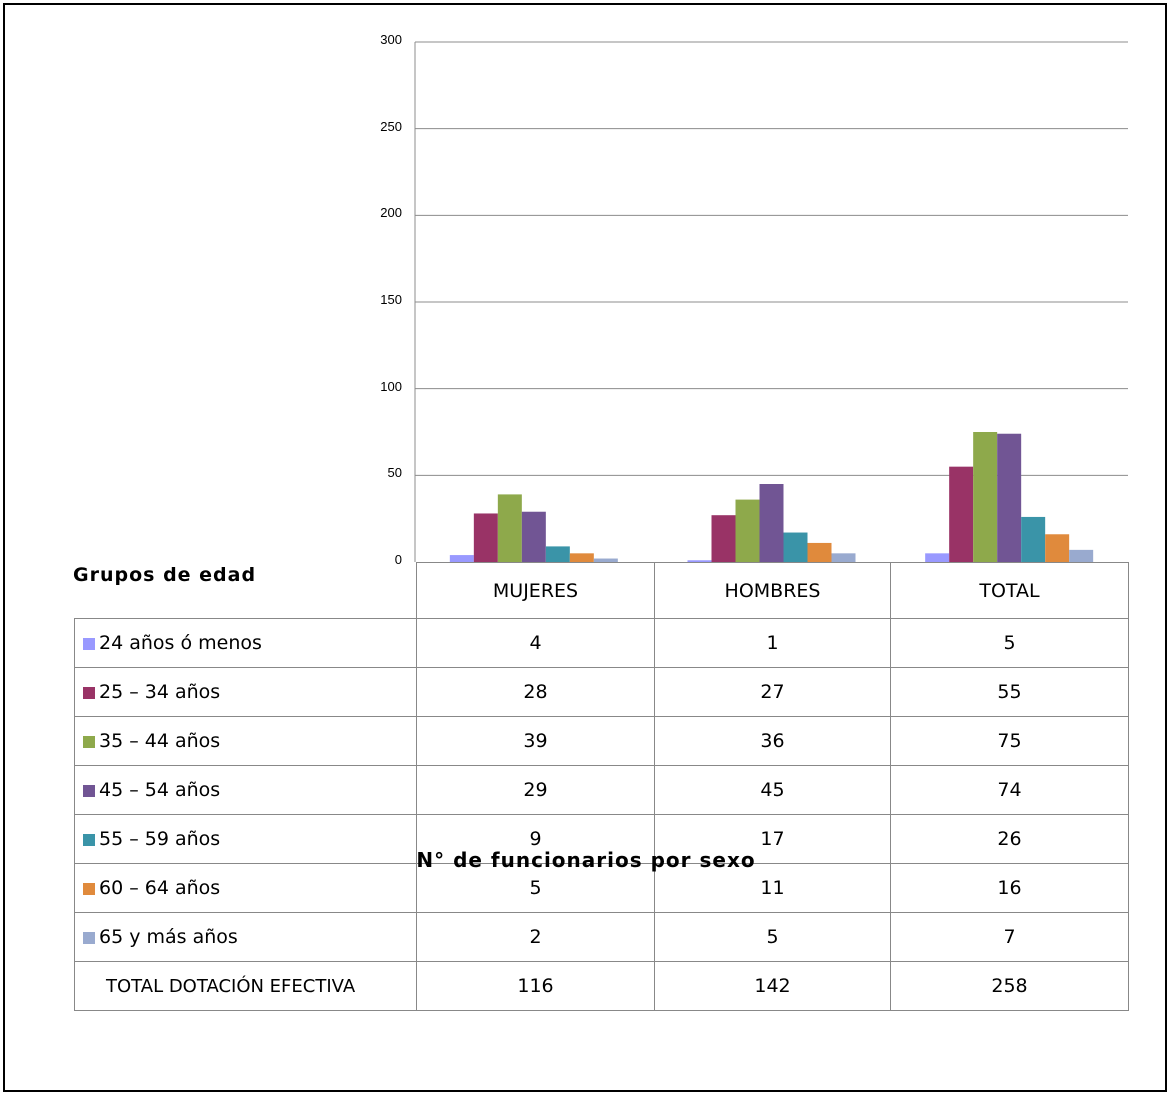  I want to click on table-cell: 55, so click(1009, 692).